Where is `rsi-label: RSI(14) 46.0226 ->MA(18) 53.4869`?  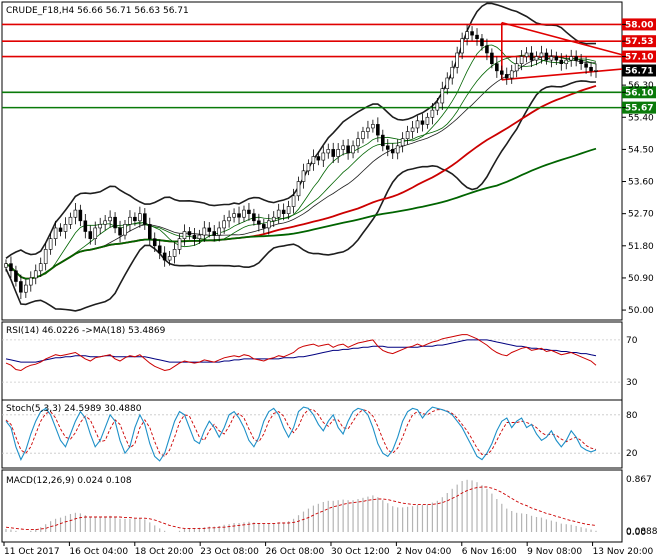 rsi-label: RSI(14) 46.0226 ->MA(18) 53.4869 is located at coordinates (86, 331).